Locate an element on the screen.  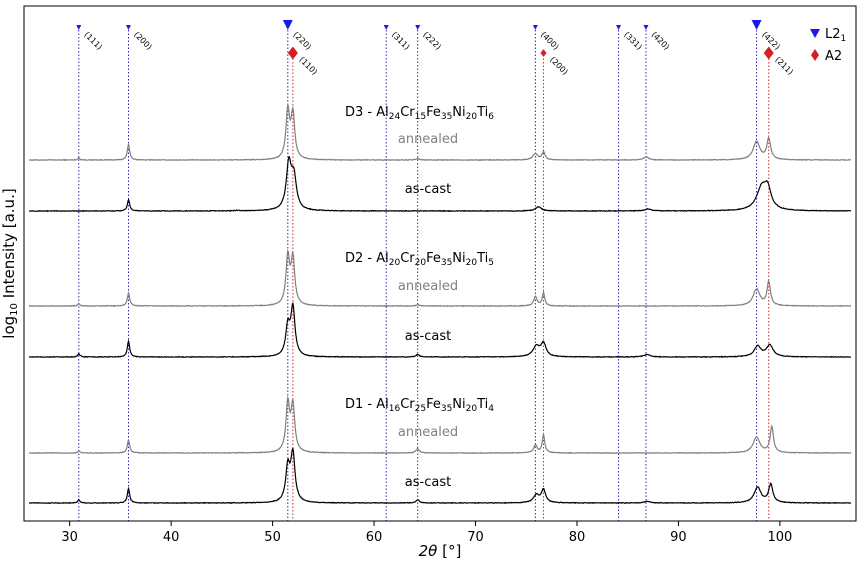
legend-label: A2 is located at coordinates (833, 56).